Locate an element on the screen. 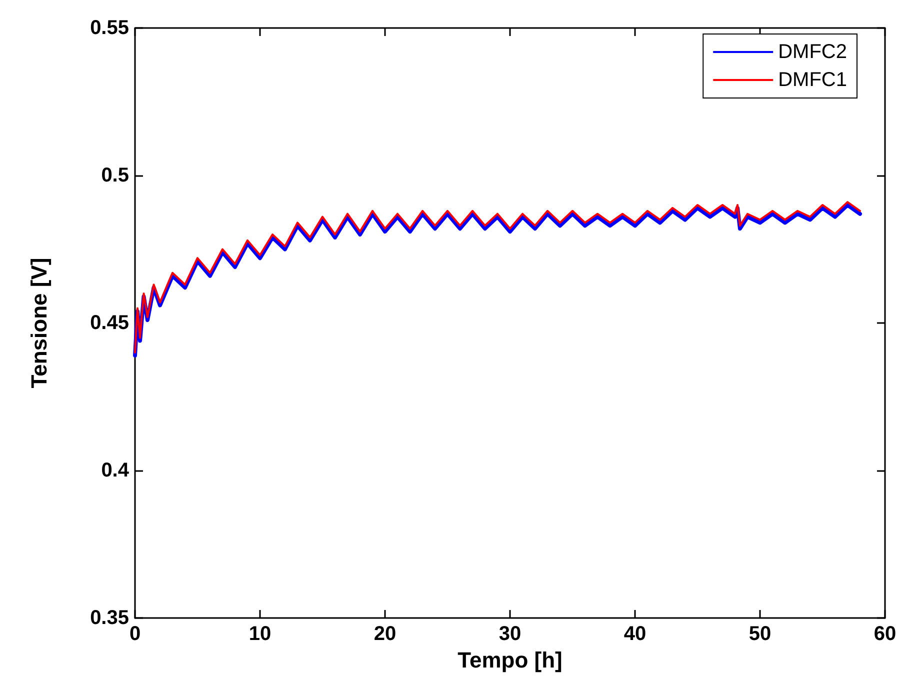  y-axis-title: Tensione [V] is located at coordinates (39, 323).